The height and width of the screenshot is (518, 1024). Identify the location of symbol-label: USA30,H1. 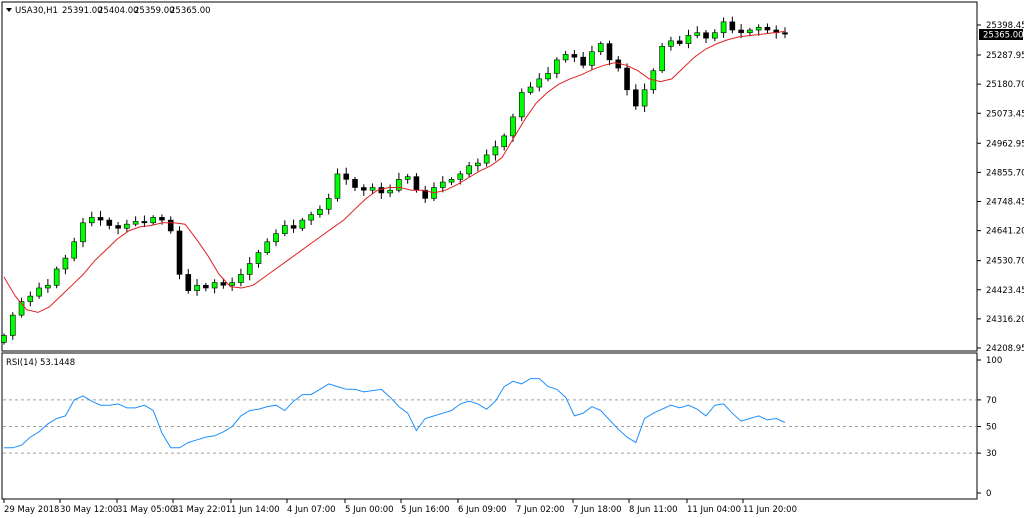
(36, 11).